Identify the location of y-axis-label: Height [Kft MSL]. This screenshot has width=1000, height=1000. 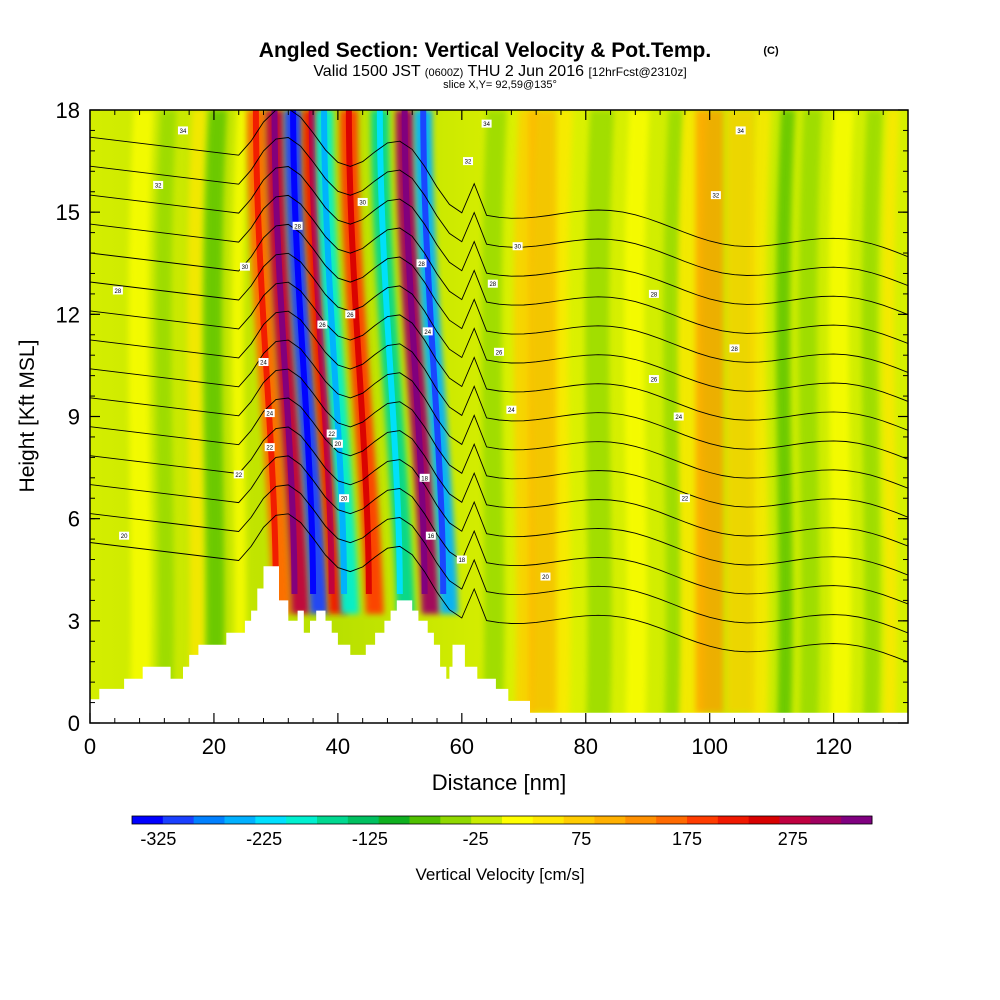
(27, 416).